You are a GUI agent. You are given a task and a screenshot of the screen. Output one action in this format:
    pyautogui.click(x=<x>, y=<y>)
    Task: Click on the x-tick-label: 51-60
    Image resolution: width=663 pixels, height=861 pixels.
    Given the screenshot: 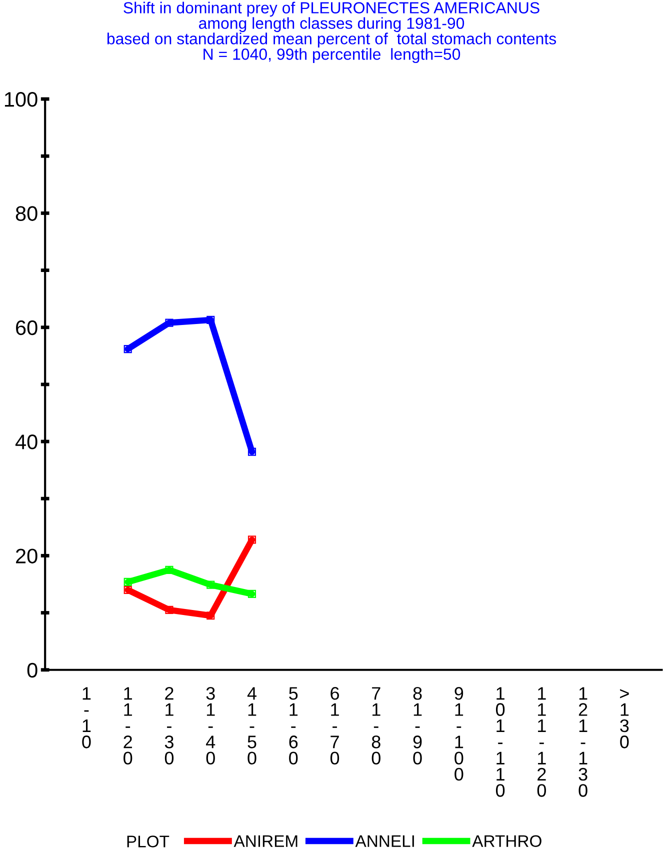 What is the action you would take?
    pyautogui.click(x=293, y=725)
    